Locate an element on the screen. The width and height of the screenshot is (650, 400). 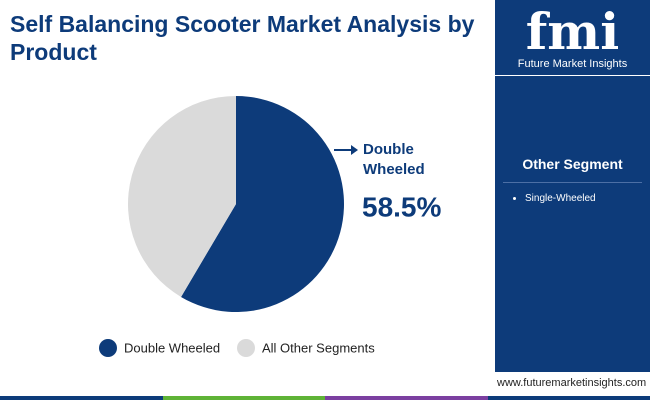
footer-stripe is located at coordinates (325, 398).